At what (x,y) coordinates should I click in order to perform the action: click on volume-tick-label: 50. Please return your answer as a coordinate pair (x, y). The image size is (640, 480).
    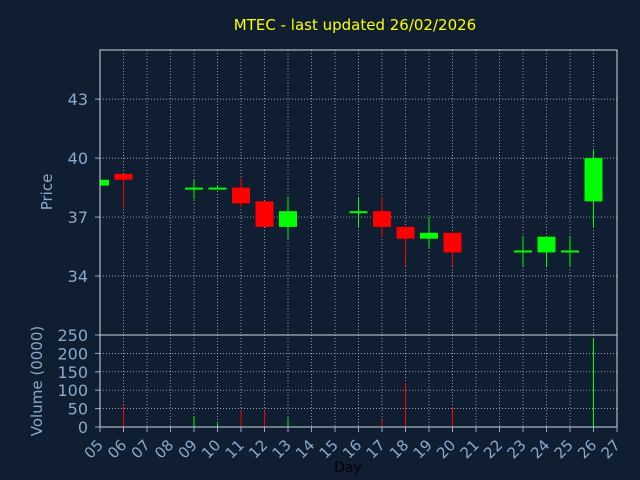
    Looking at the image, I should click on (78, 409).